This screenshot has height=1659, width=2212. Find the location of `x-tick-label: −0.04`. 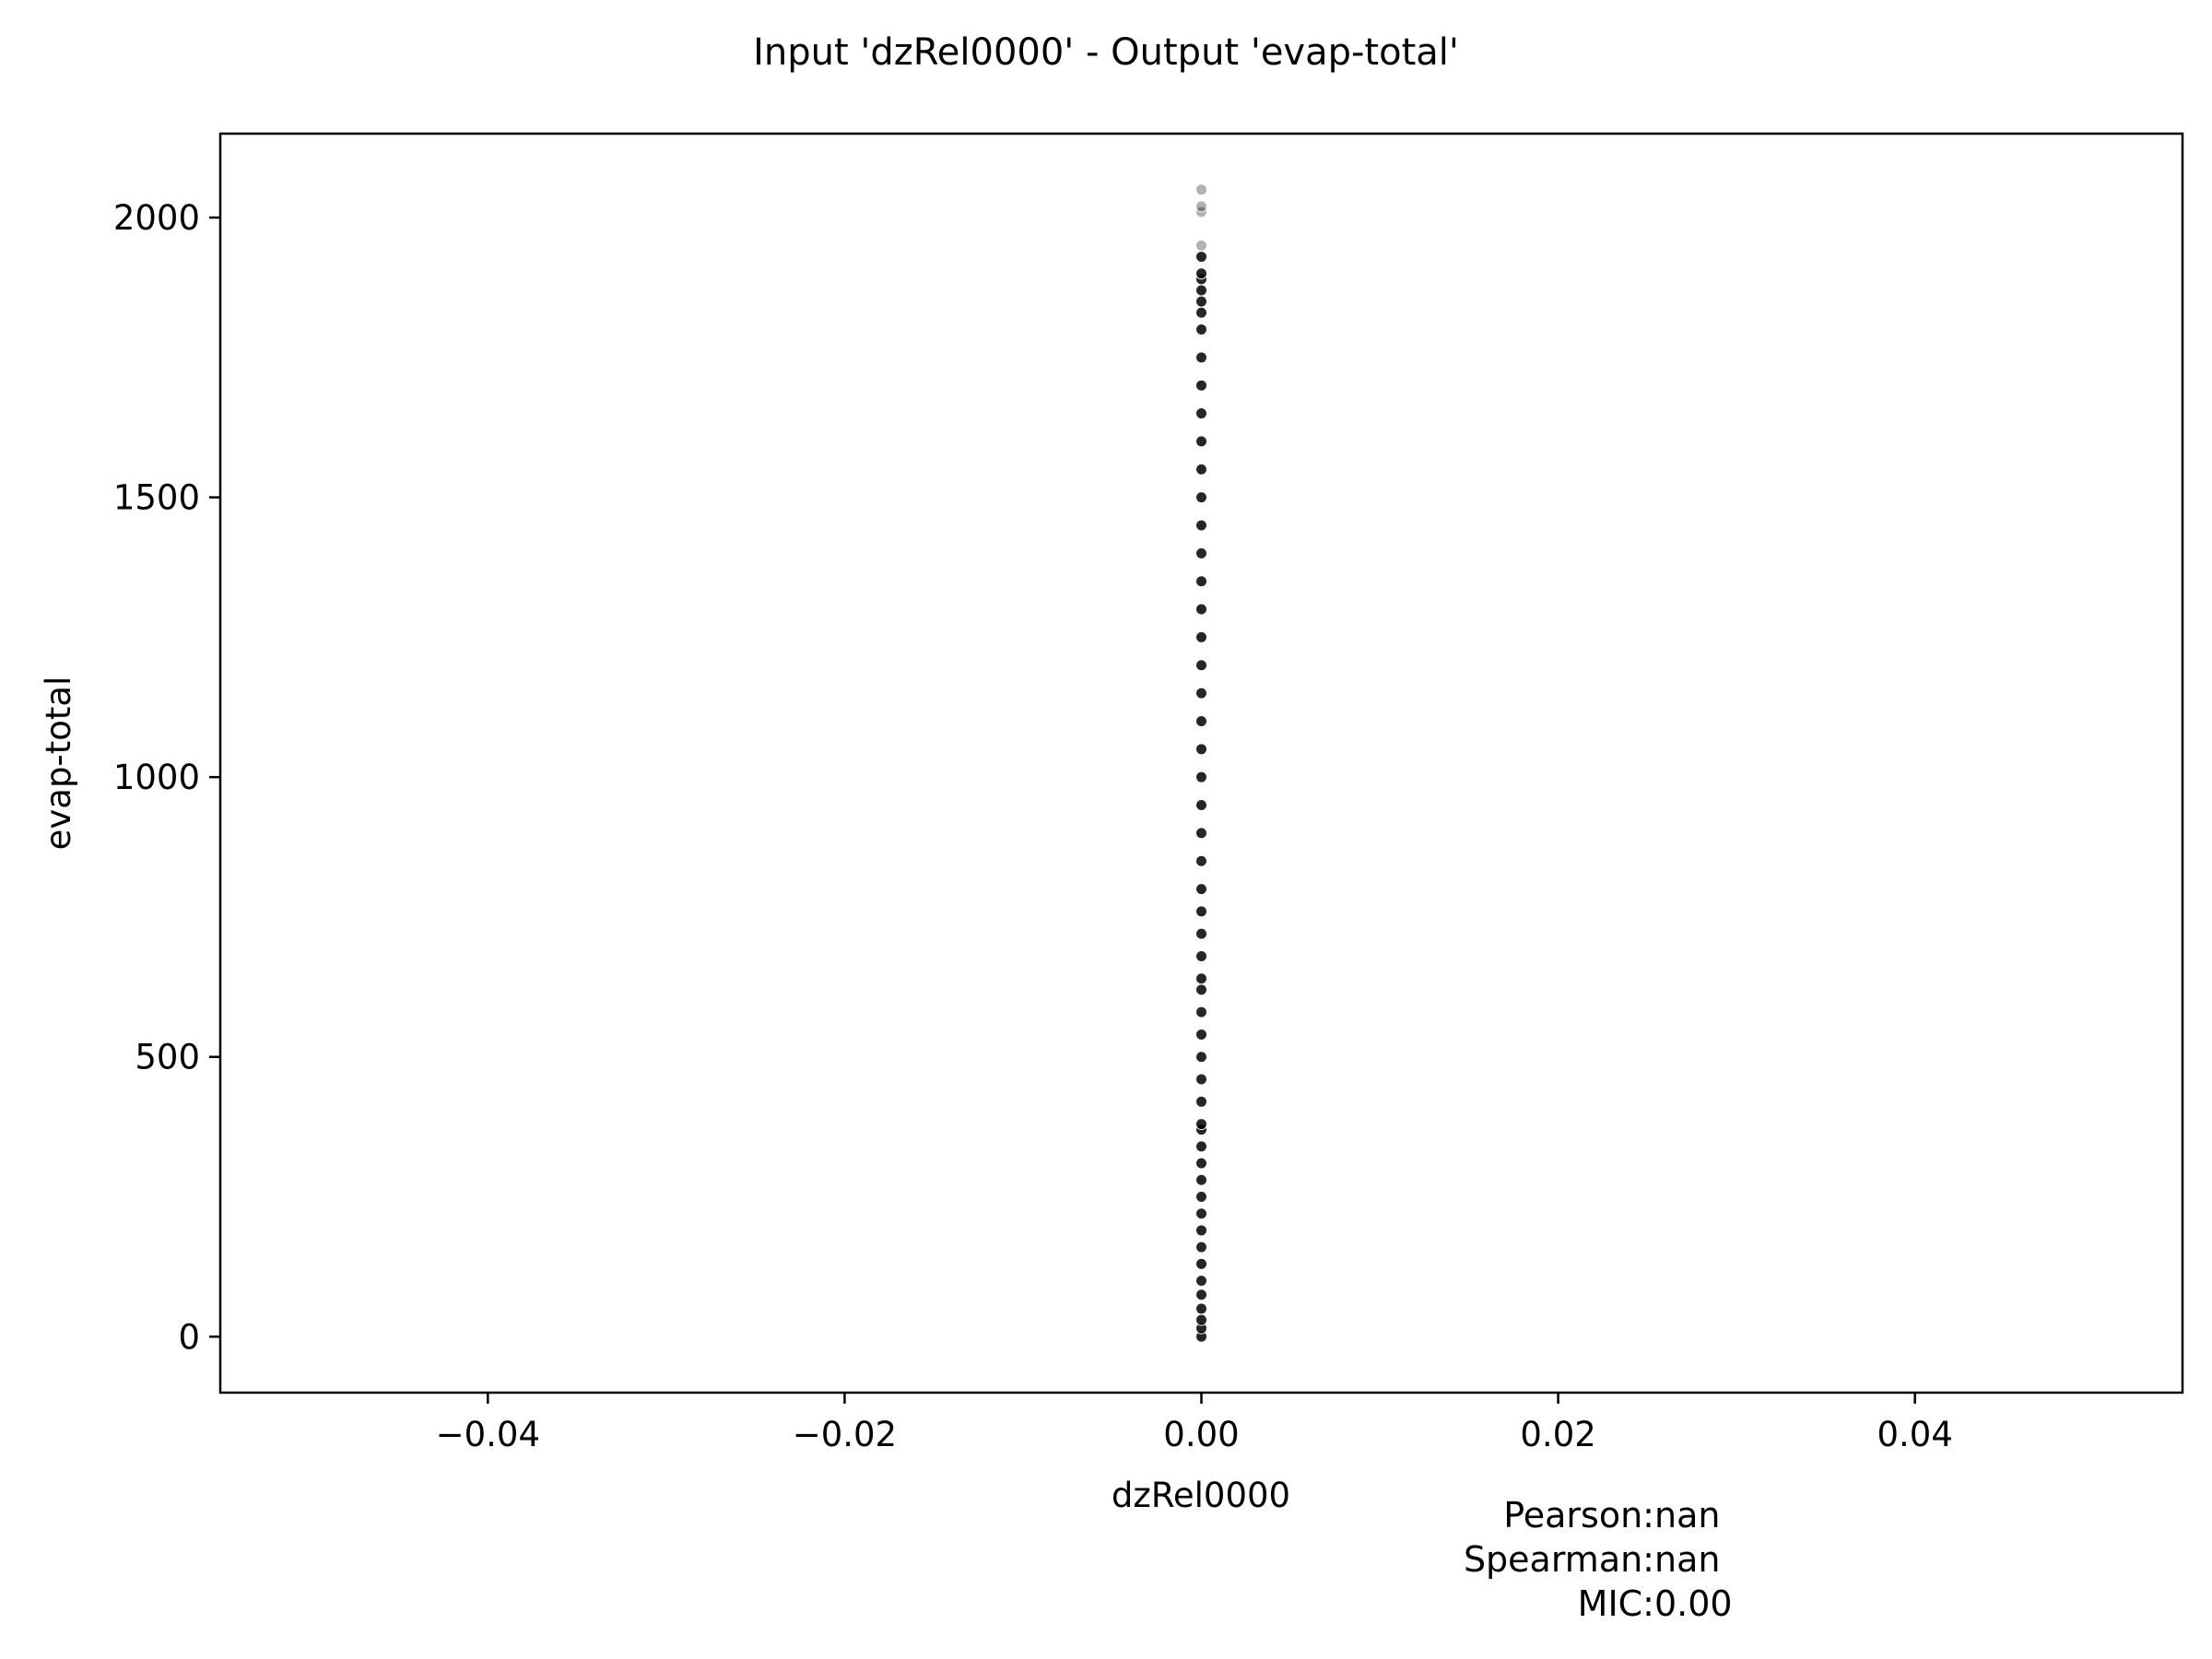

x-tick-label: −0.04 is located at coordinates (488, 1434).